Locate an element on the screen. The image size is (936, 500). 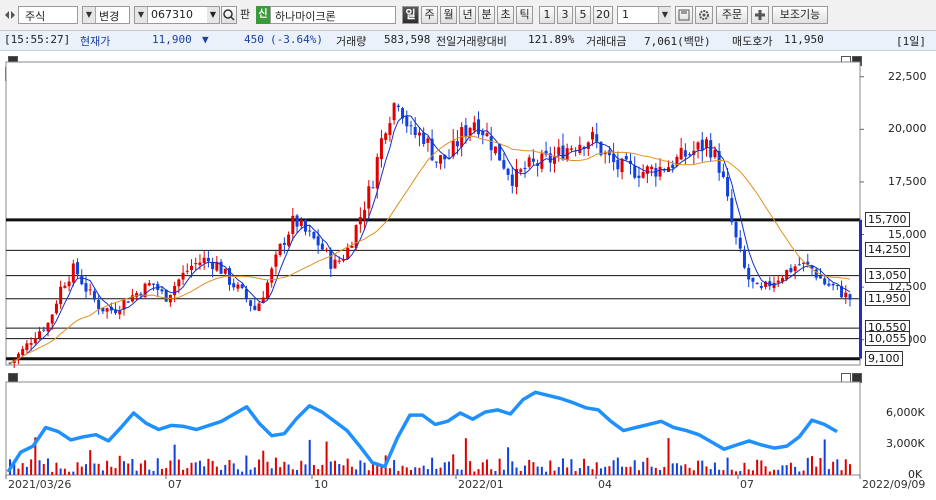
interval-20-button: 20 is located at coordinates (603, 15).